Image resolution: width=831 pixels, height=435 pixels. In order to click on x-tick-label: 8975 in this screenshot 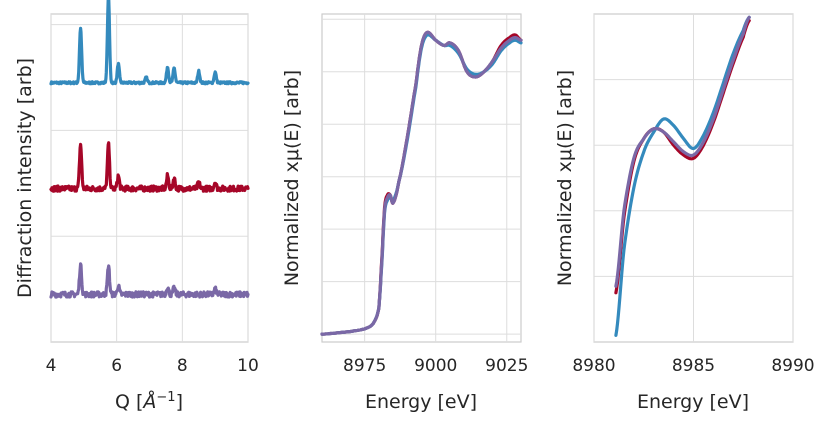, I will do `click(364, 366)`.